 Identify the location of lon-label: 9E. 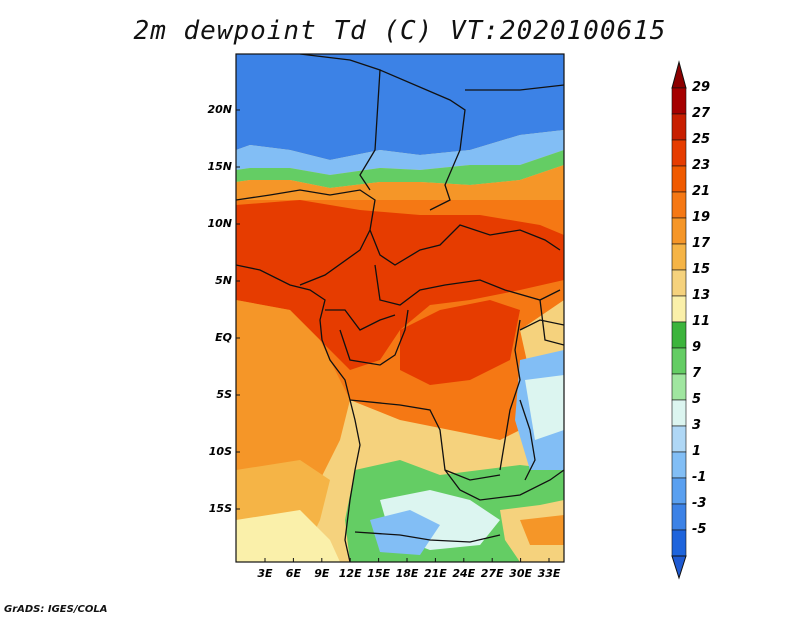
(322, 573).